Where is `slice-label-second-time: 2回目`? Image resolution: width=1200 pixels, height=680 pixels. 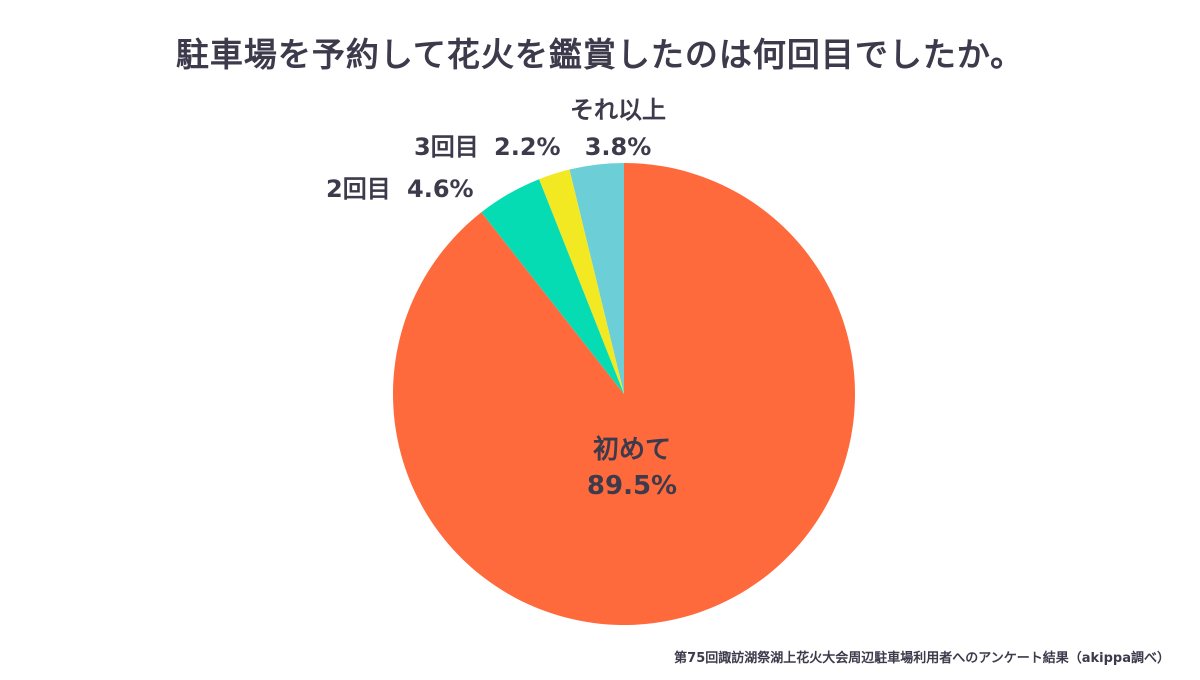 slice-label-second-time: 2回目 is located at coordinates (358, 189).